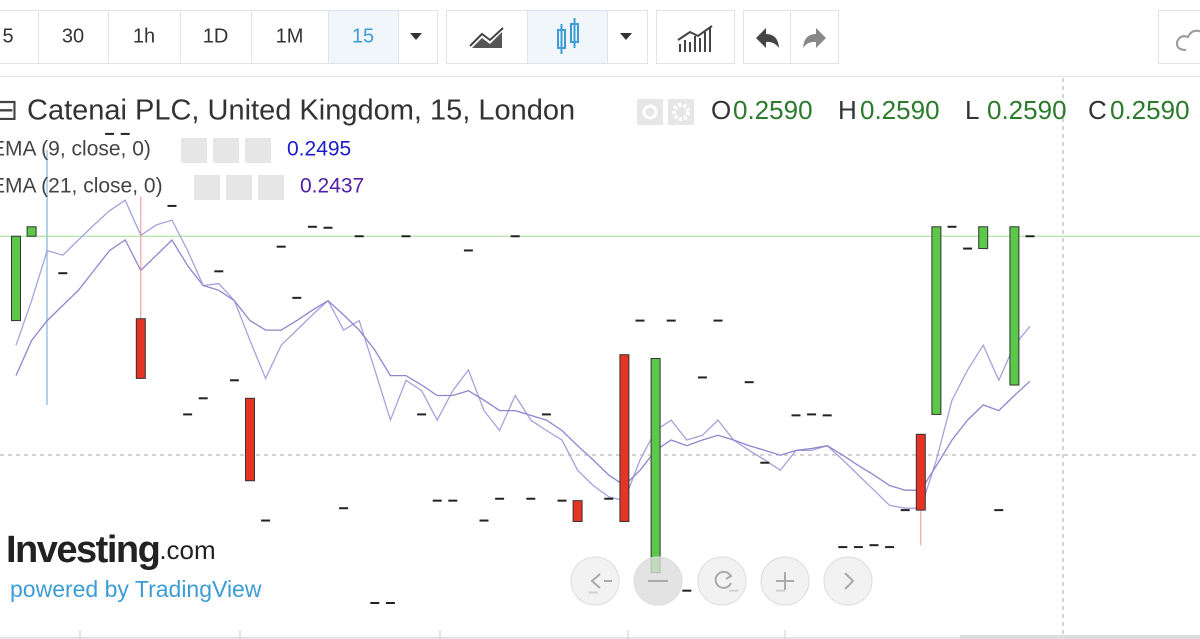  I want to click on undo-icon, so click(767, 38).